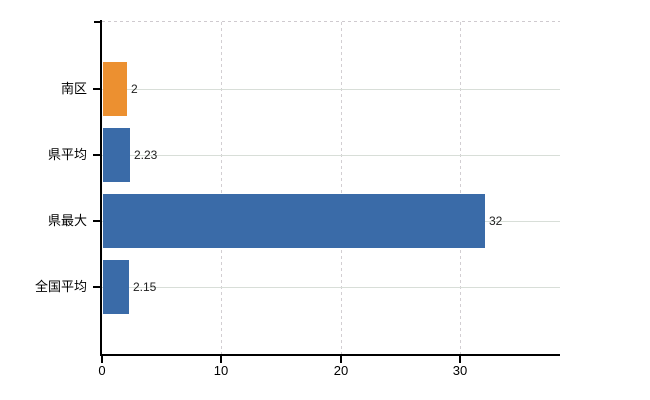 This screenshot has width=650, height=400. Describe the element at coordinates (60, 286) in the screenshot. I see `category-label-4: 全国平均` at that location.